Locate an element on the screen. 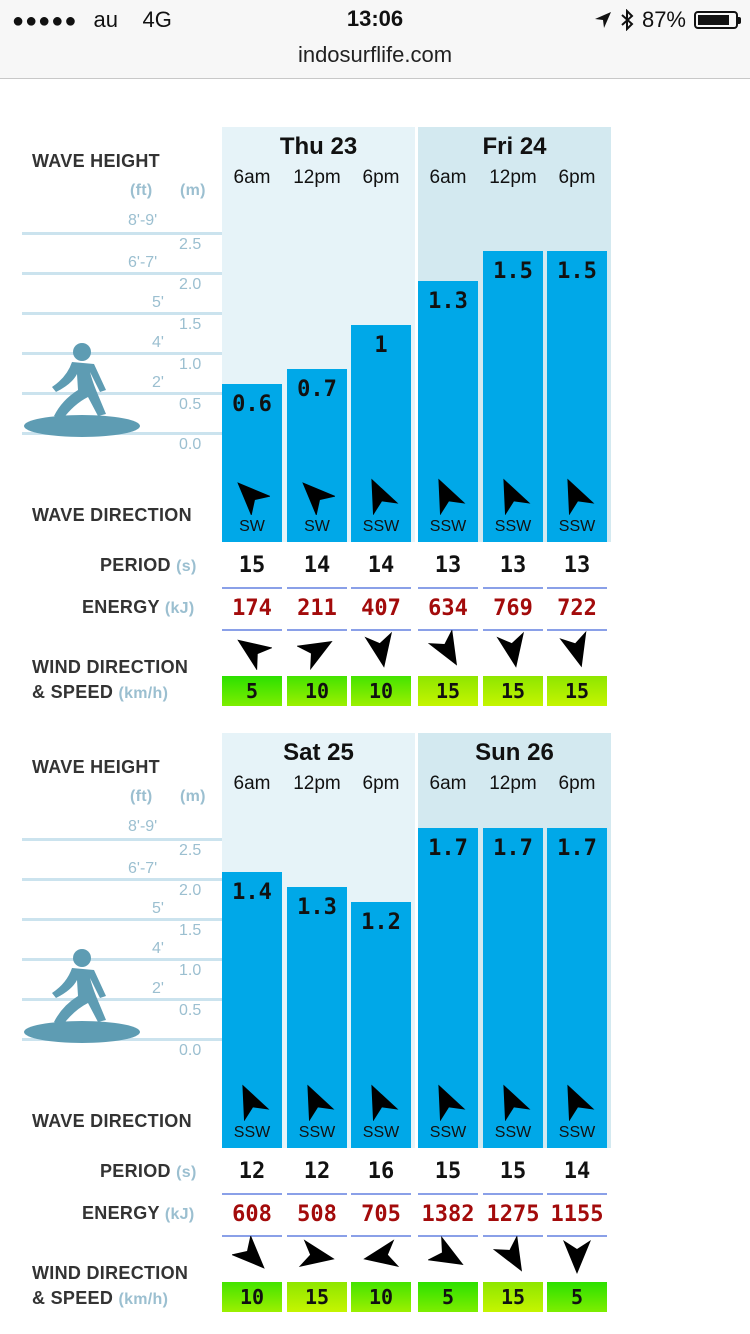 The width and height of the screenshot is (750, 1334). scale-m-label: 0.5 is located at coordinates (190, 404).